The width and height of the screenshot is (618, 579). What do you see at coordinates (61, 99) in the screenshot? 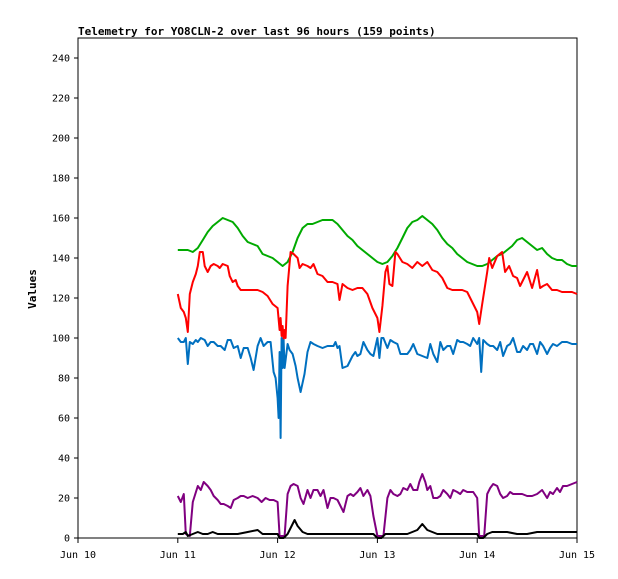
I see `y-tick-label: 220` at bounding box center [61, 99].